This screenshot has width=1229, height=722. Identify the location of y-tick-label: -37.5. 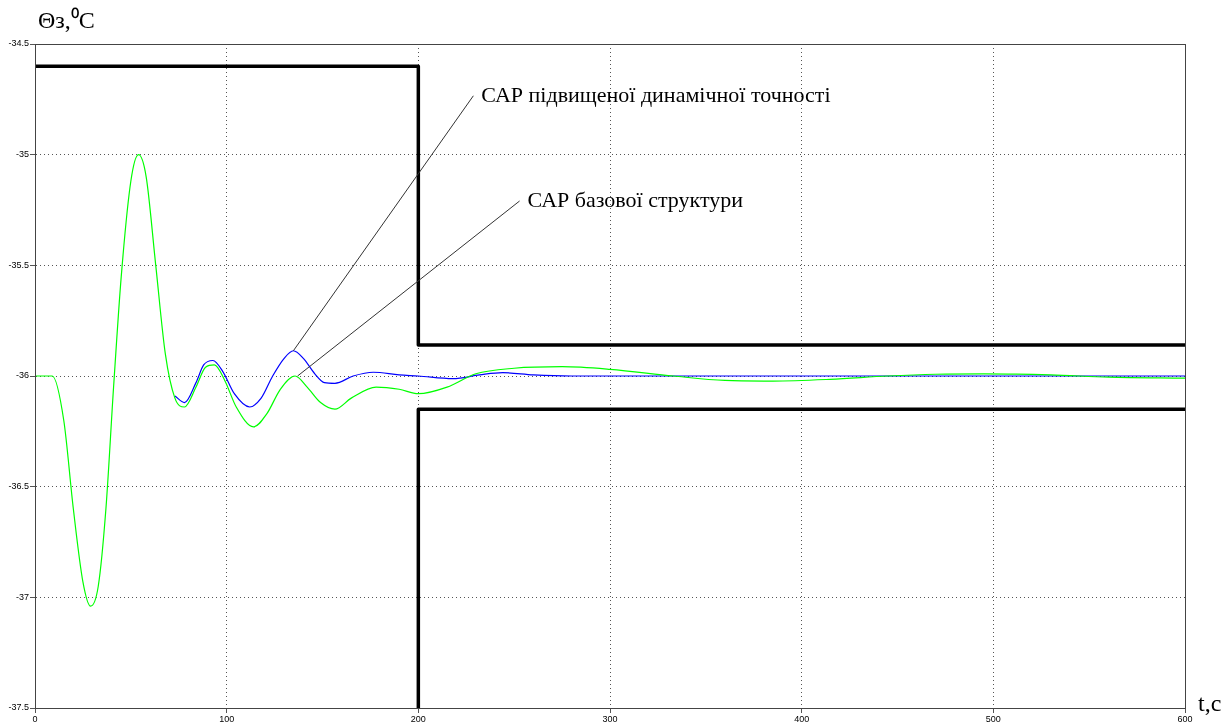
(18, 707).